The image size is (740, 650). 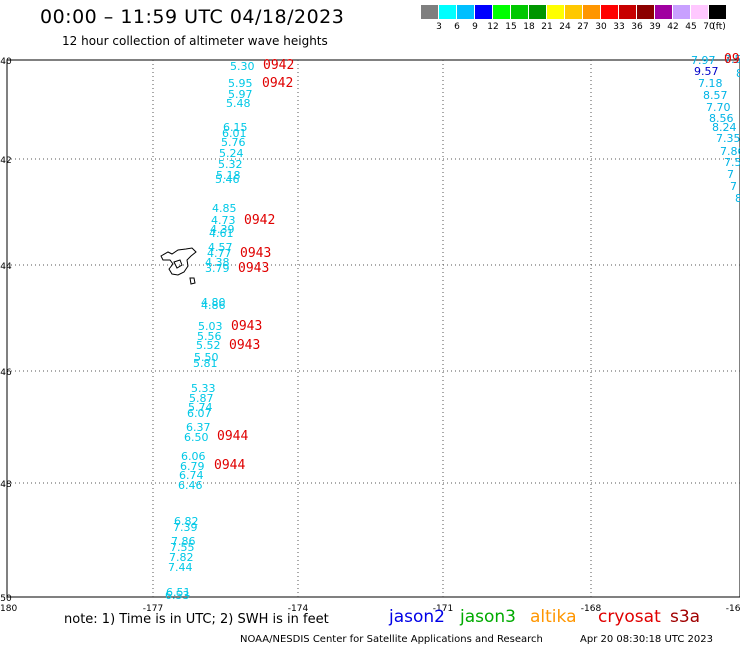 I want to click on latitude-label: -46, so click(x=6, y=373).